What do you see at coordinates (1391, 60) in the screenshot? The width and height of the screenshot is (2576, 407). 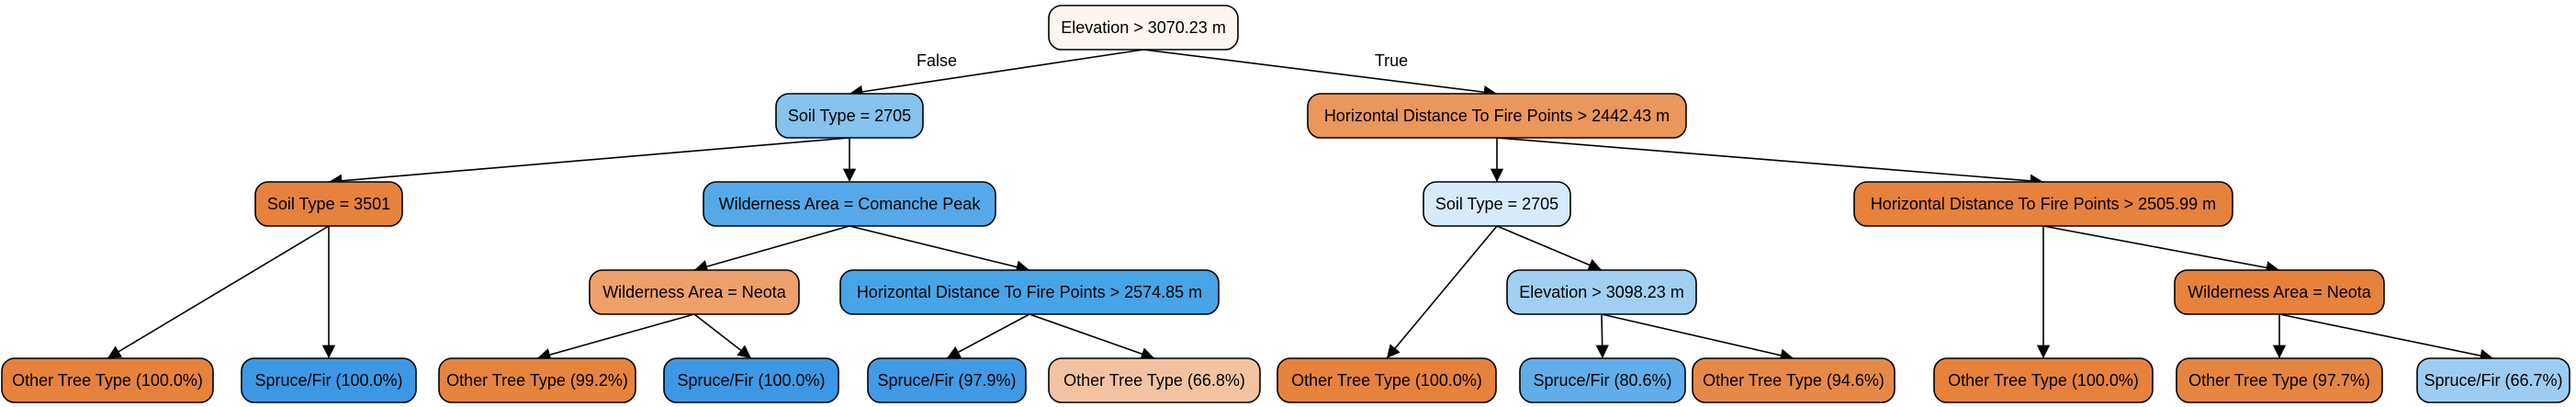 I see `edge-label-true: True` at bounding box center [1391, 60].